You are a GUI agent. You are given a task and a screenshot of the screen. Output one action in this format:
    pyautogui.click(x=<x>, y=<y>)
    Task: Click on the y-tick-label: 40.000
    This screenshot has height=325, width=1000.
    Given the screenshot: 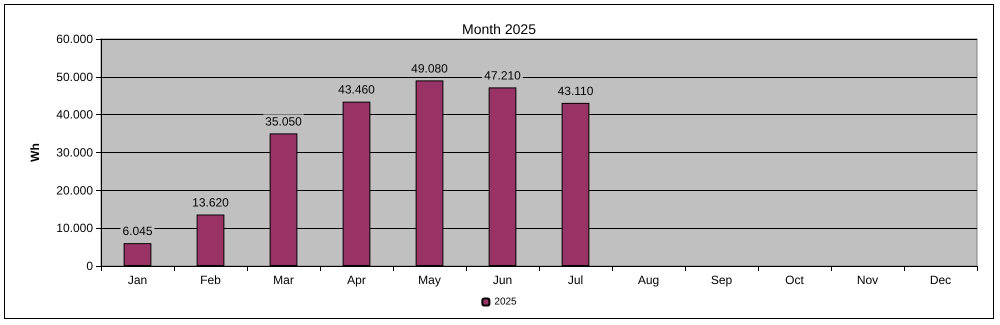 What is the action you would take?
    pyautogui.click(x=75, y=115)
    